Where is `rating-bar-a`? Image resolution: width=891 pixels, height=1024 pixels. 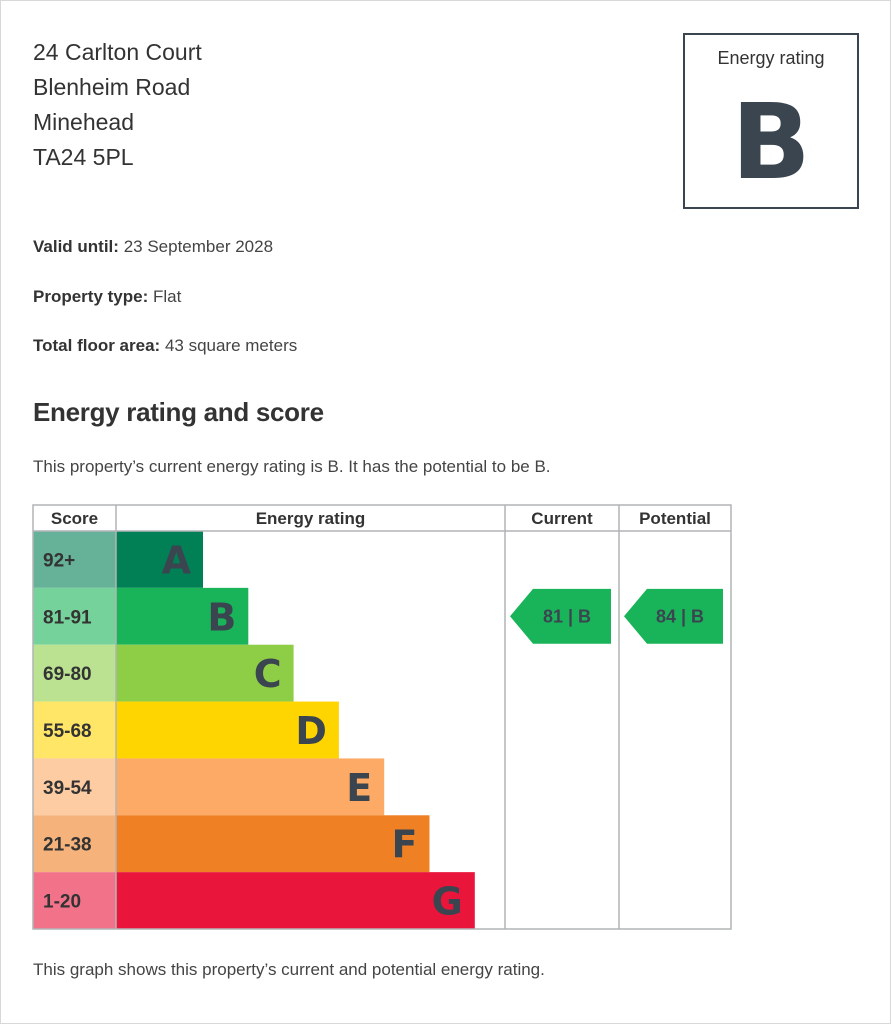
rating-bar-a is located at coordinates (159, 559).